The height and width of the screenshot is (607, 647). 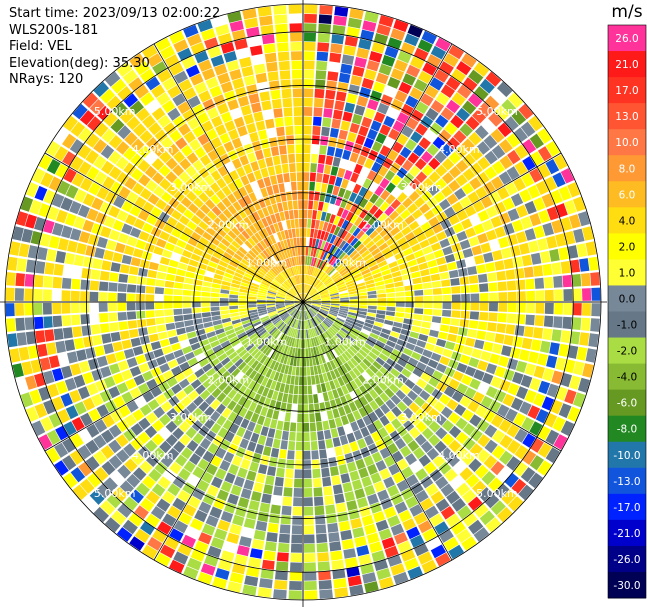 What do you see at coordinates (627, 585) in the screenshot?
I see `colorbar-segment` at bounding box center [627, 585].